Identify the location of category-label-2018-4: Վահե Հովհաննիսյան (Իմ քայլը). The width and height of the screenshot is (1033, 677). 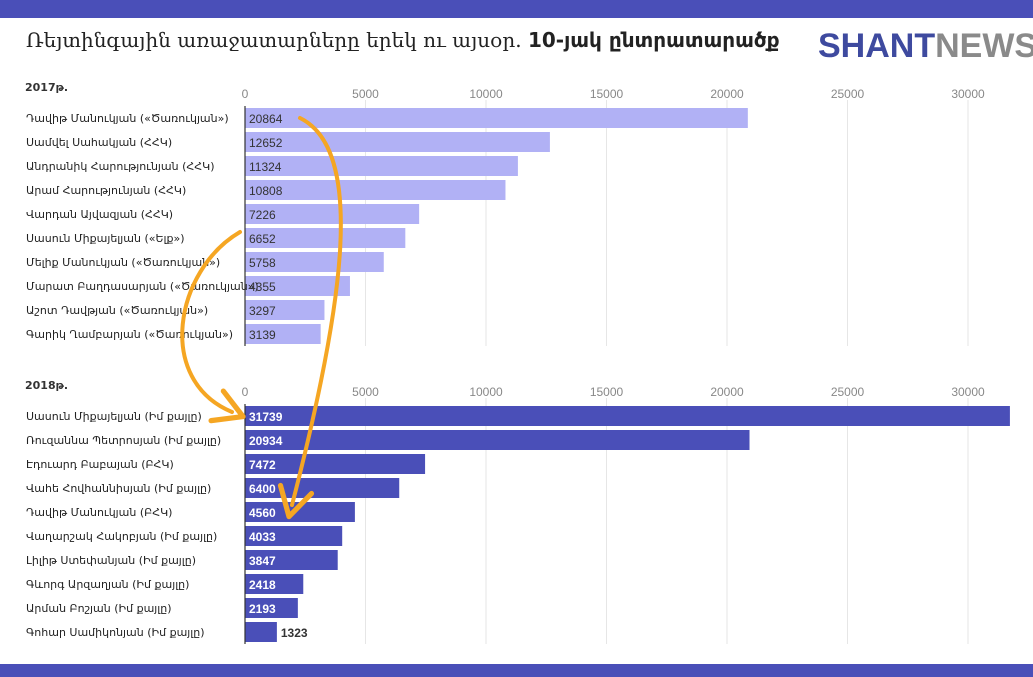
(118, 488).